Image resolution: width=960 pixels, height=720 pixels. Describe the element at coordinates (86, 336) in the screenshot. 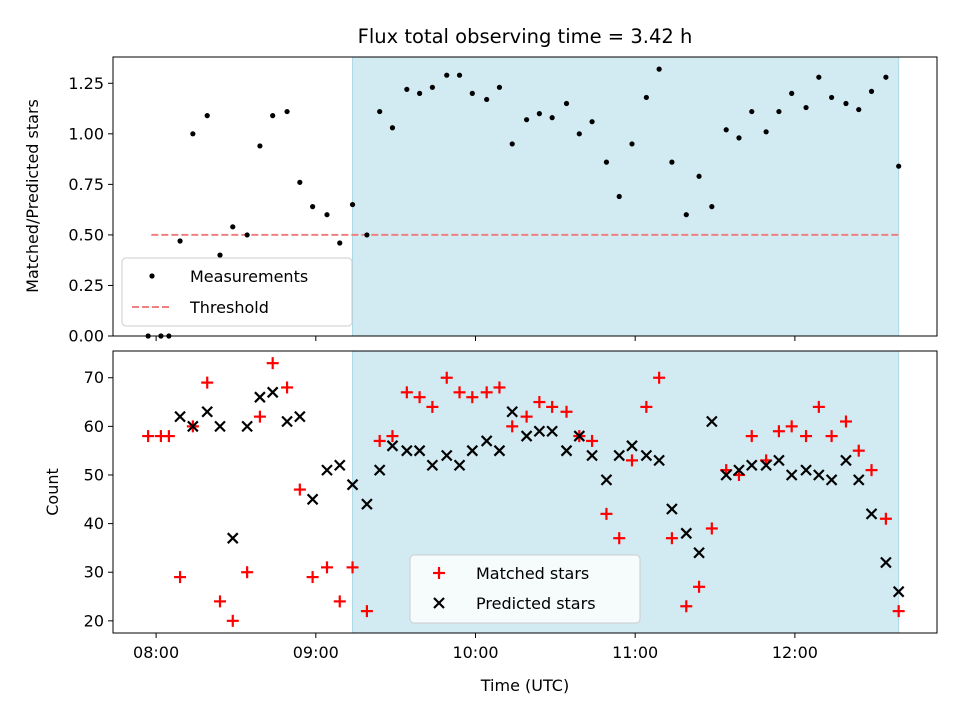

I see `y-tick-label: 0.00` at that location.